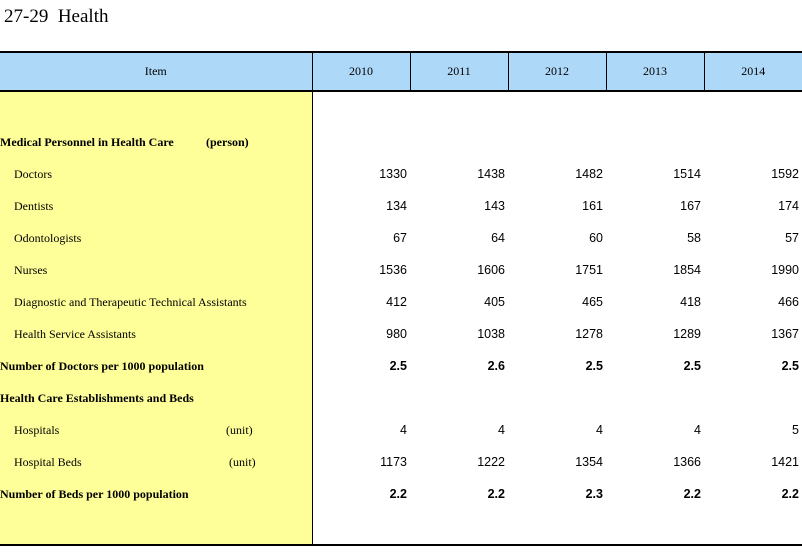  What do you see at coordinates (596, 238) in the screenshot?
I see `value-cell: 60` at bounding box center [596, 238].